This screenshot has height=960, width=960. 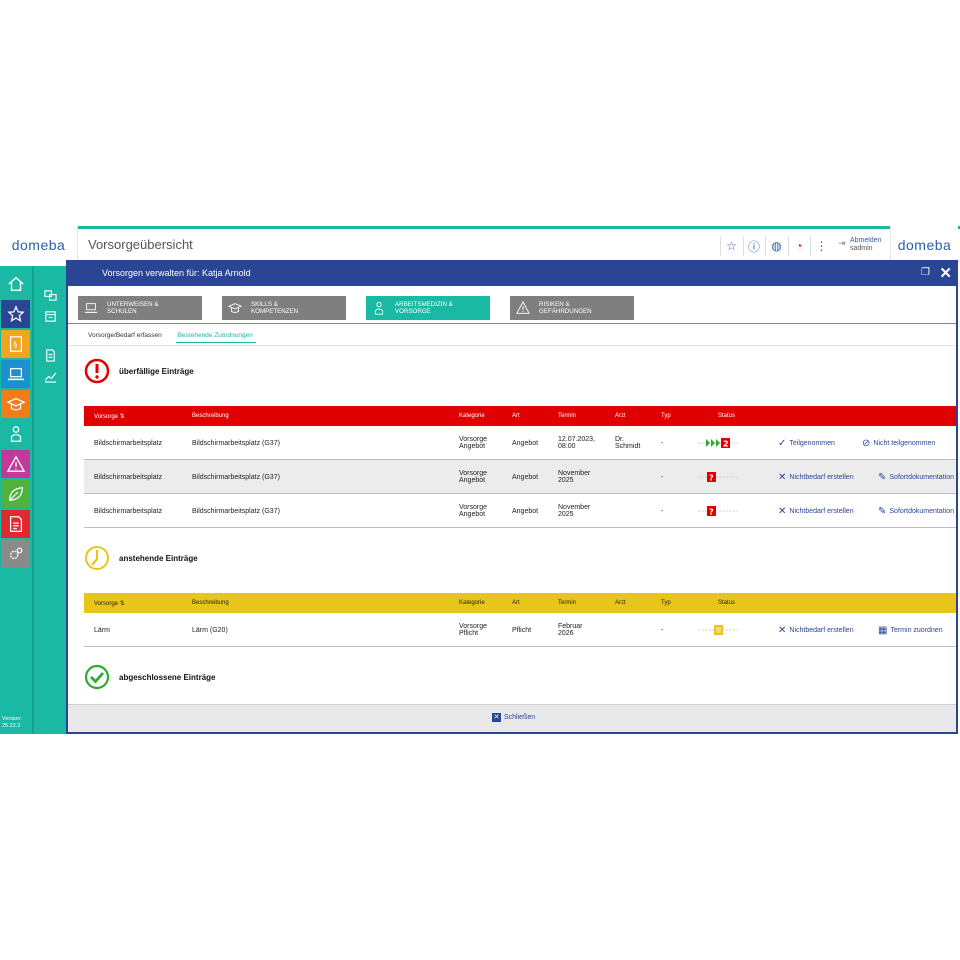 What do you see at coordinates (570, 630) in the screenshot?
I see `cell-termin: Februar 2026` at bounding box center [570, 630].